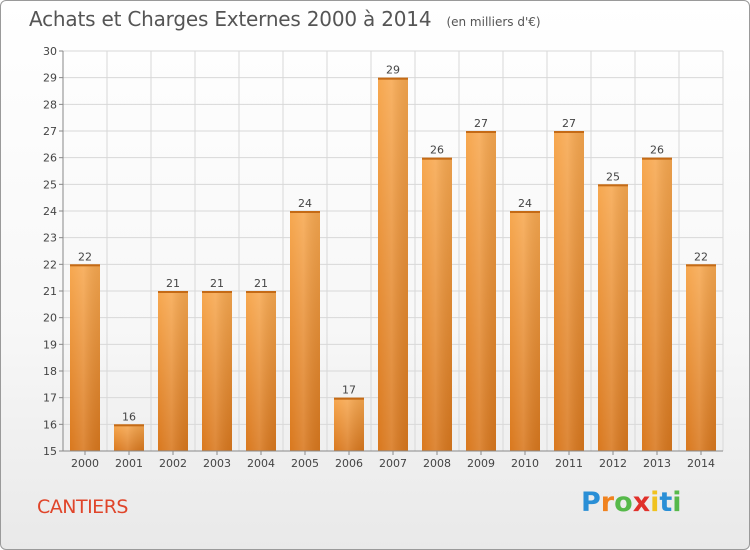 The width and height of the screenshot is (750, 550). I want to click on x-tick-label: 2013, so click(657, 463).